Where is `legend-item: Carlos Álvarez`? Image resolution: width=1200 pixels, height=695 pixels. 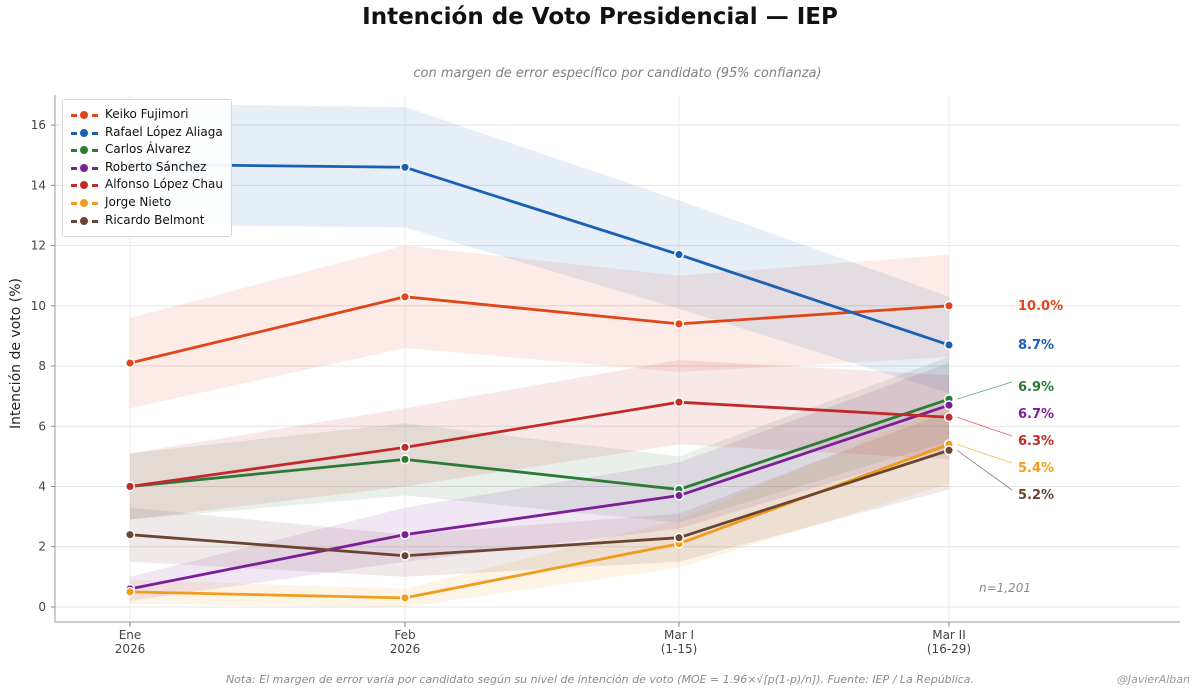
legend-item: Carlos Álvarez is located at coordinates (147, 149).